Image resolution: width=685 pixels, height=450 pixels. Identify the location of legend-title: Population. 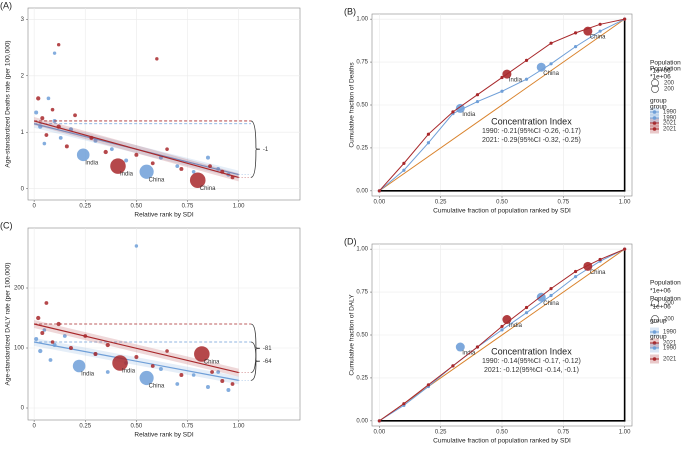
(665, 299).